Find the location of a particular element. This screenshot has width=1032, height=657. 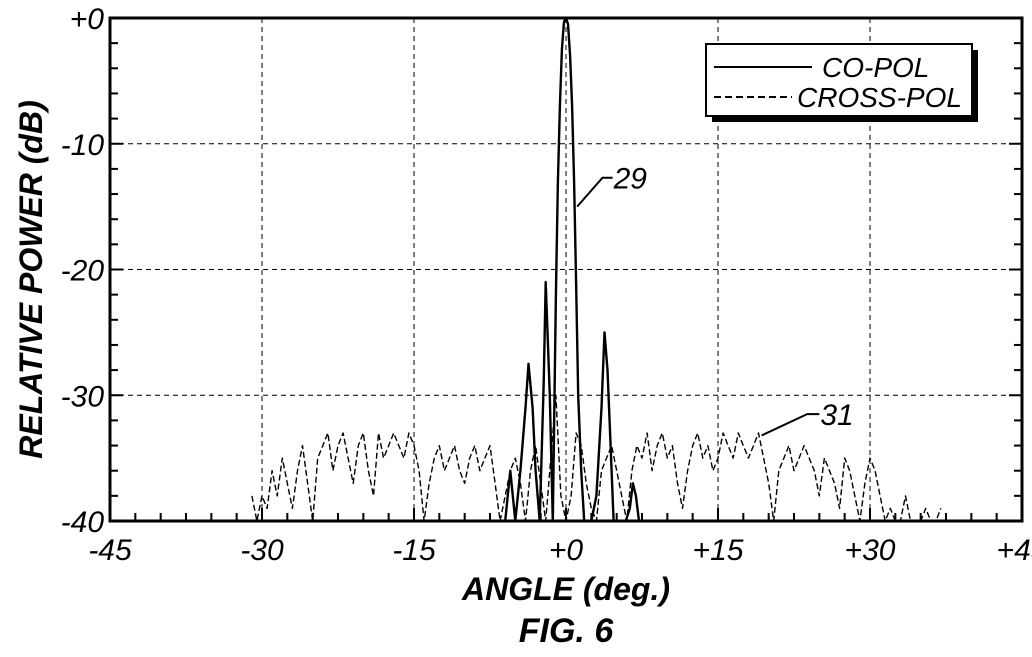

x-tick-label: +0 is located at coordinates (566, 550).